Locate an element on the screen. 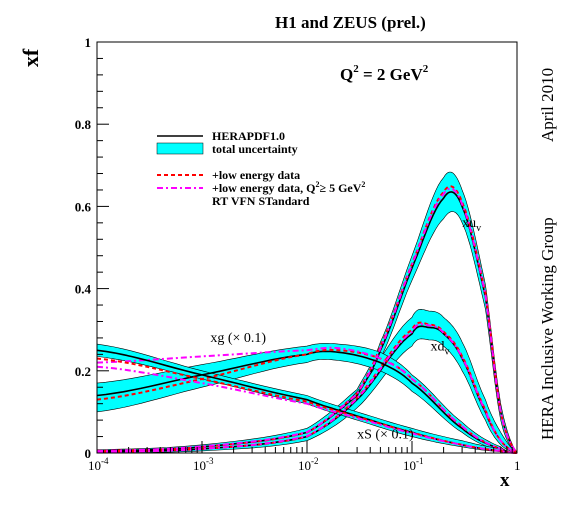 Image resolution: width=567 pixels, height=514 pixels. x-tick-label: 10⁻² is located at coordinates (308, 464).